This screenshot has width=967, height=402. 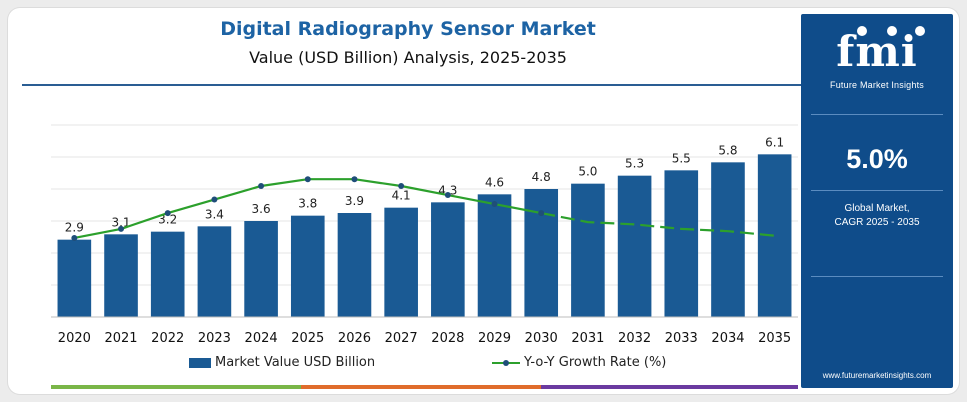 What do you see at coordinates (167, 274) in the screenshot?
I see `bar-2022` at bounding box center [167, 274].